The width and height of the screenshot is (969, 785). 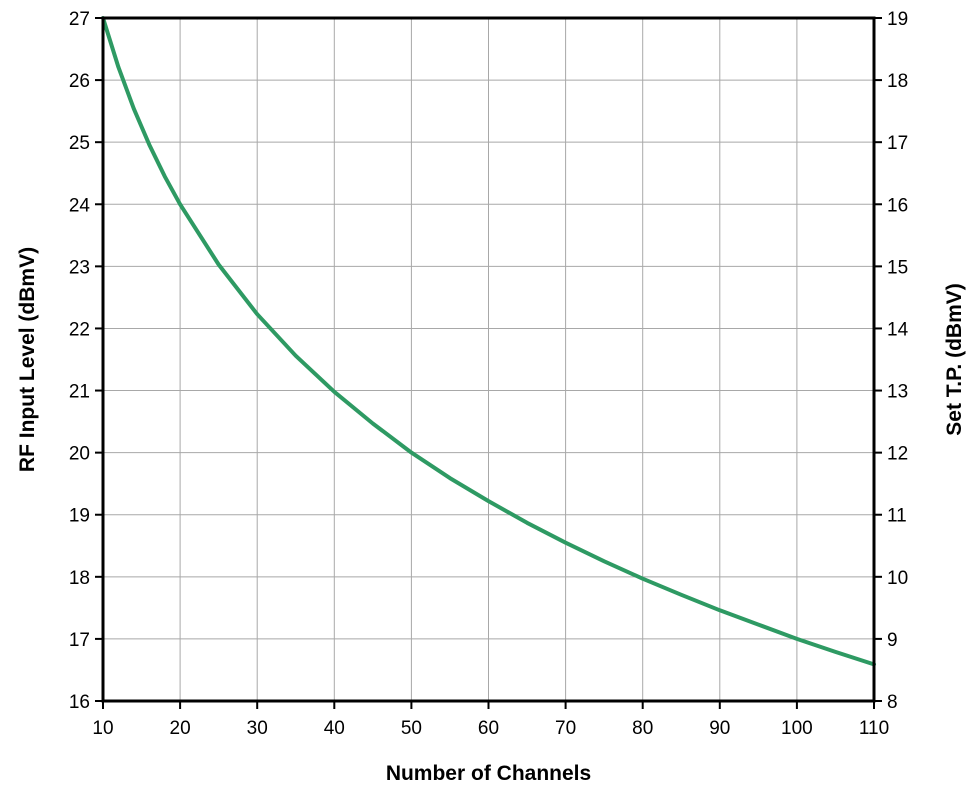 What do you see at coordinates (488, 773) in the screenshot?
I see `x-axis-title: Number of Channels` at bounding box center [488, 773].